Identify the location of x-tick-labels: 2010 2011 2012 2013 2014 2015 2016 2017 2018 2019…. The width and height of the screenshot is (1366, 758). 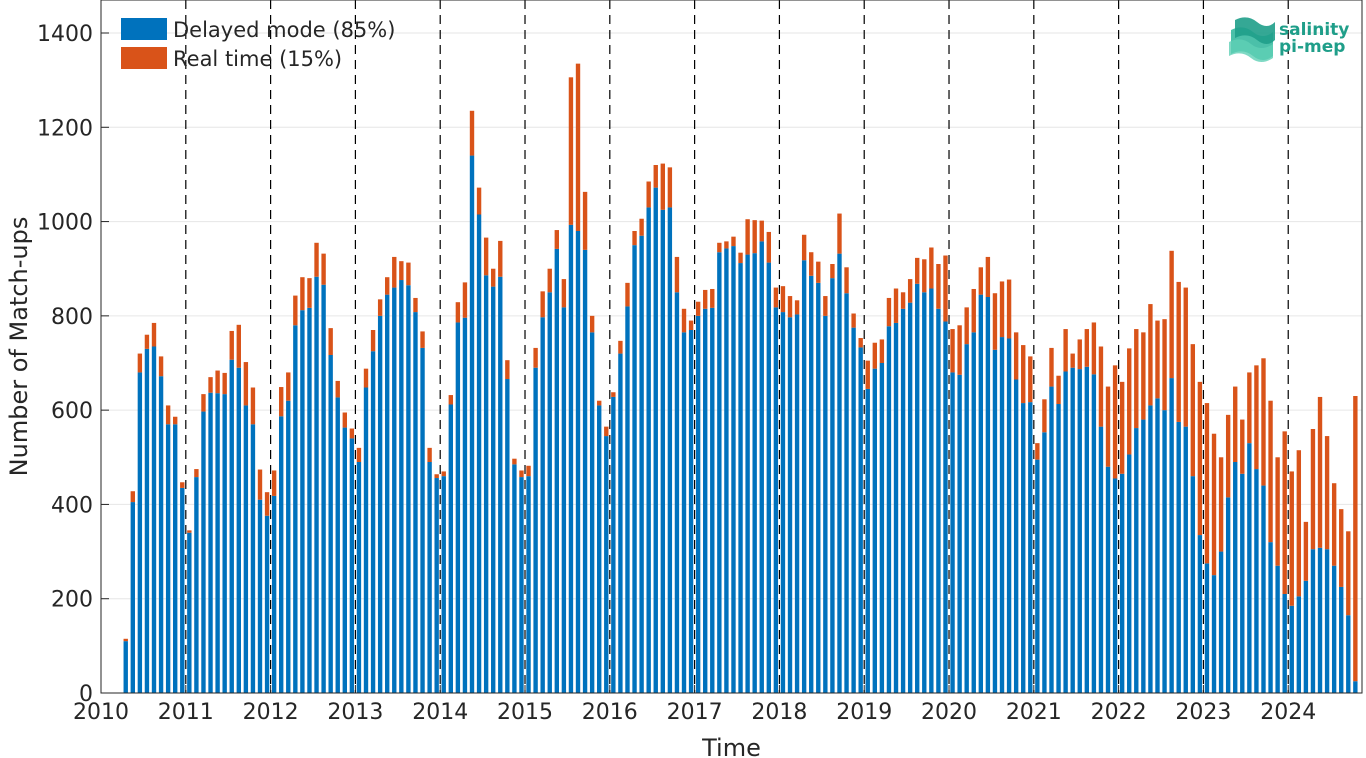
(694, 705).